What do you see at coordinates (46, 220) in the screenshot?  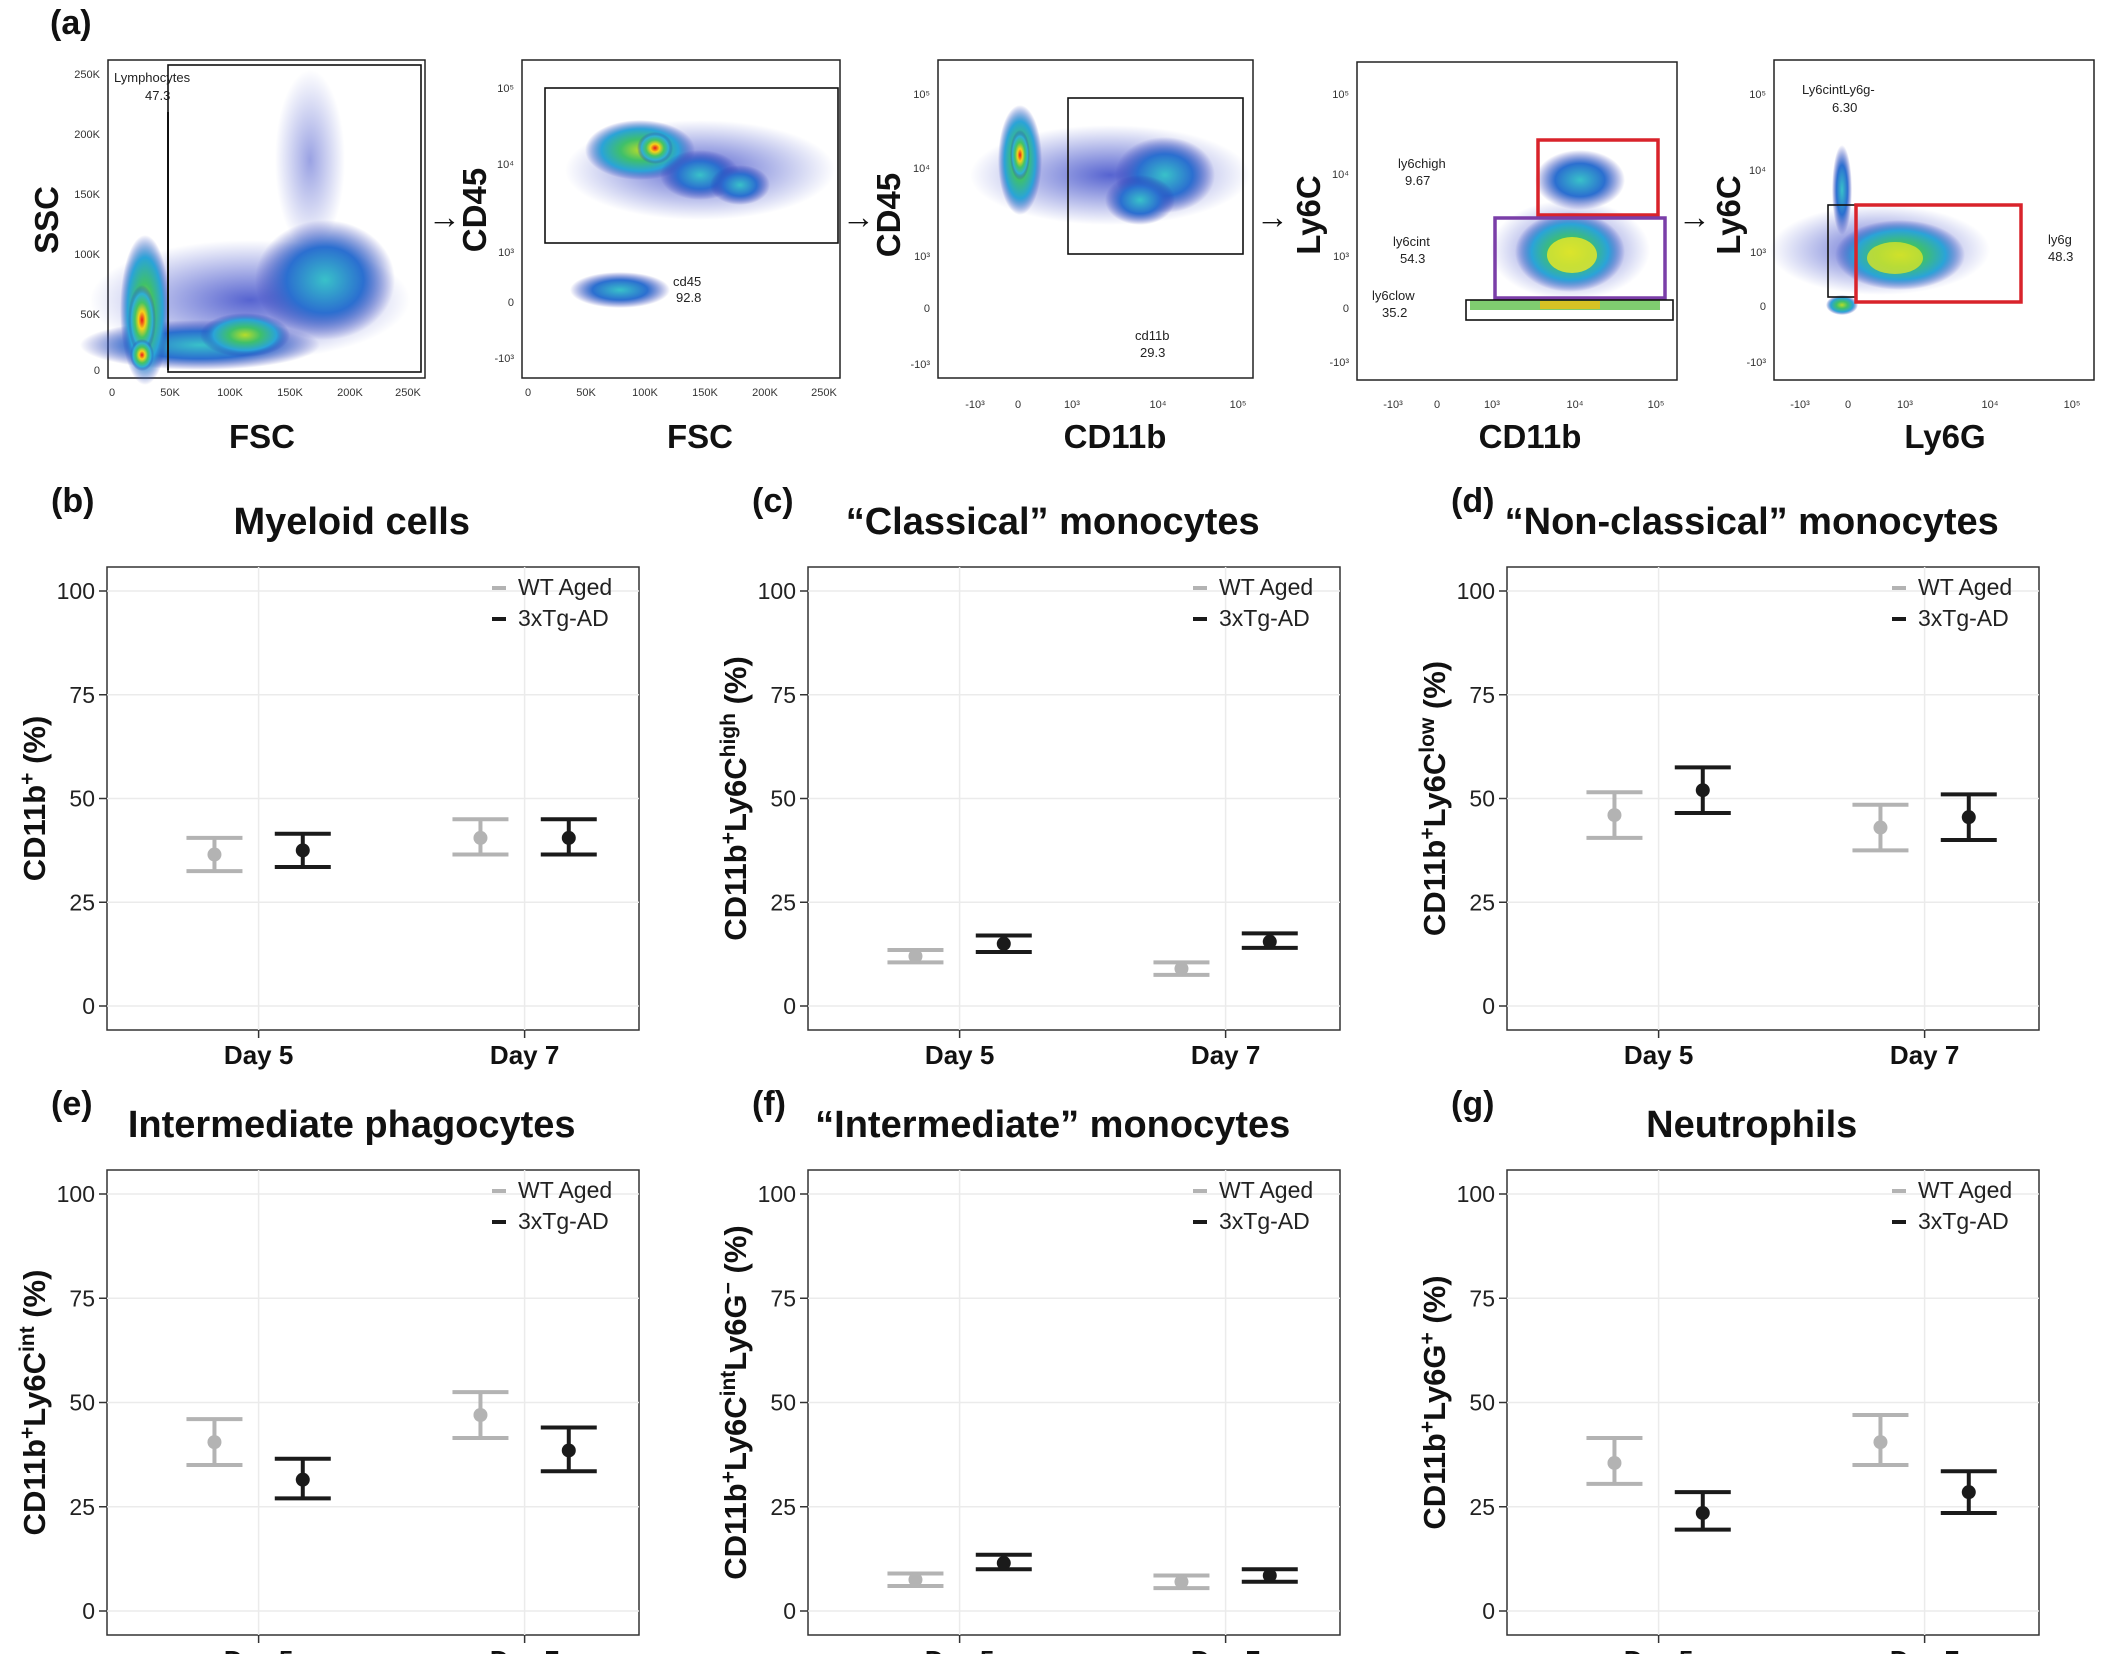 I see `y-axis-title: SSC` at bounding box center [46, 220].